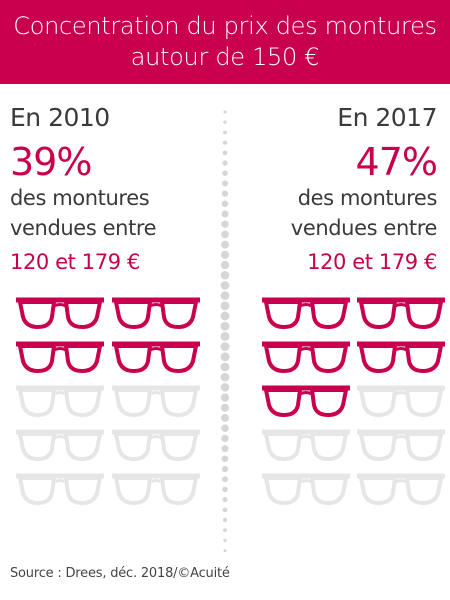 The width and height of the screenshot is (450, 600). I want to click on chart-title-line1: Concentration du prix des montures, so click(225, 26).